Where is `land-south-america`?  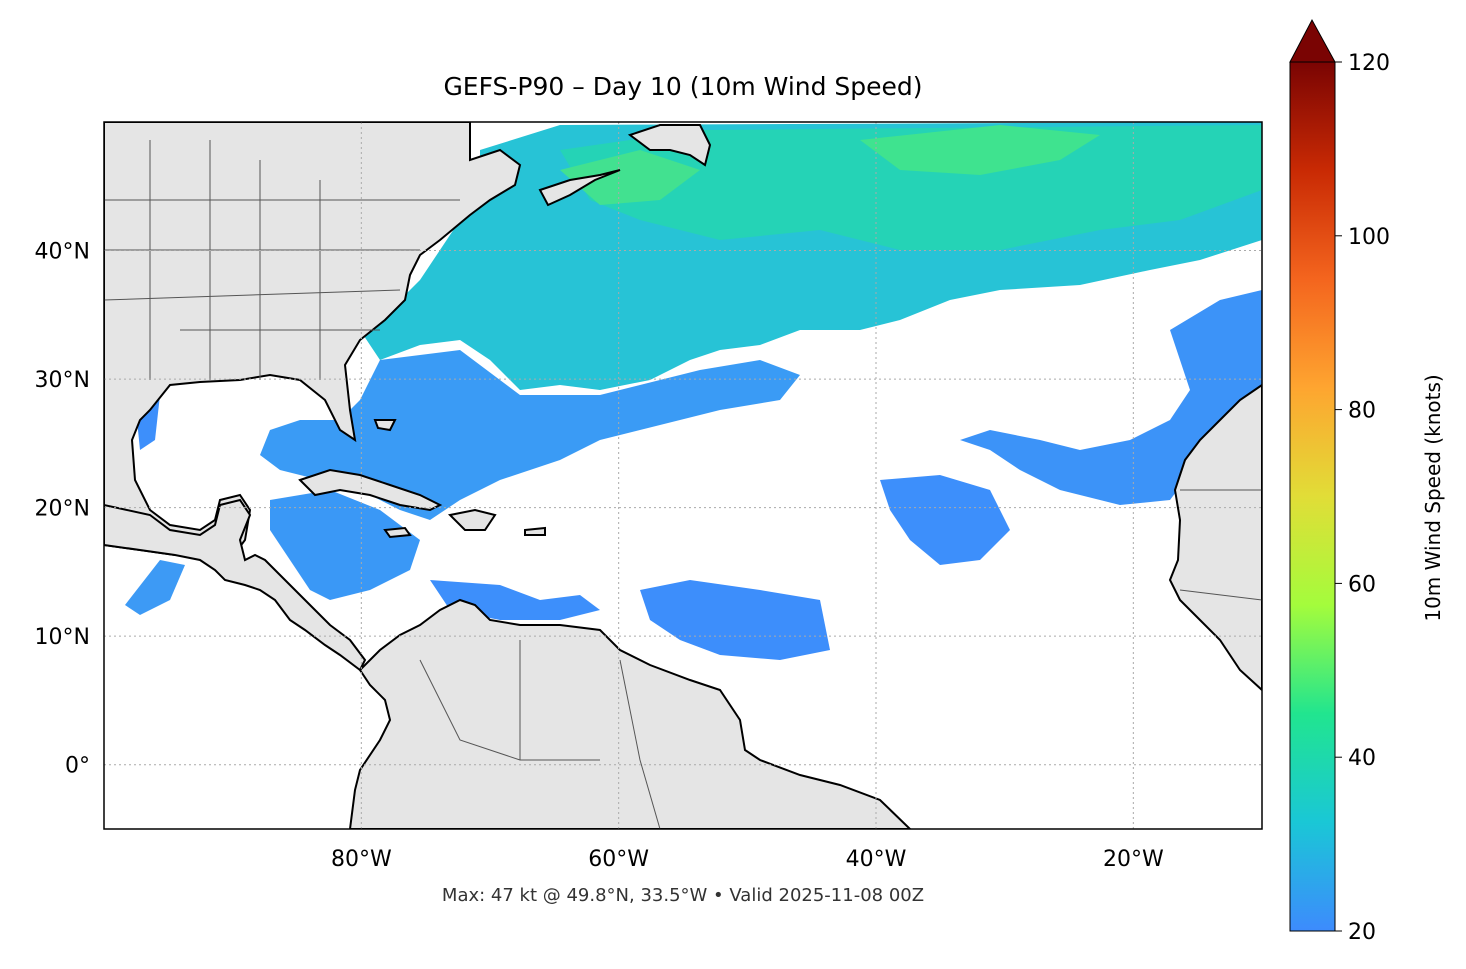 land-south-america is located at coordinates (630, 713).